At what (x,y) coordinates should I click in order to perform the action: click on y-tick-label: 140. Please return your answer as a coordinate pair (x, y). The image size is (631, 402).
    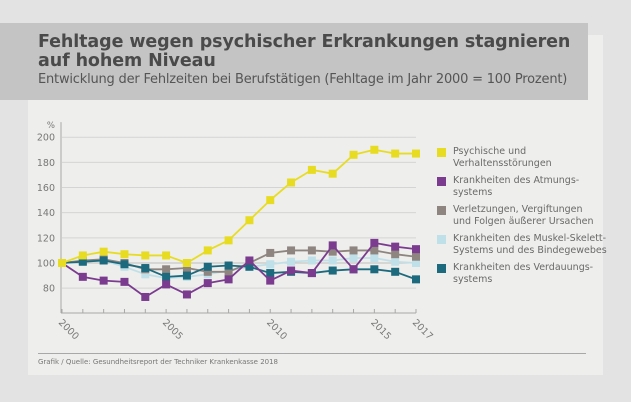
    Looking at the image, I should click on (46, 213).